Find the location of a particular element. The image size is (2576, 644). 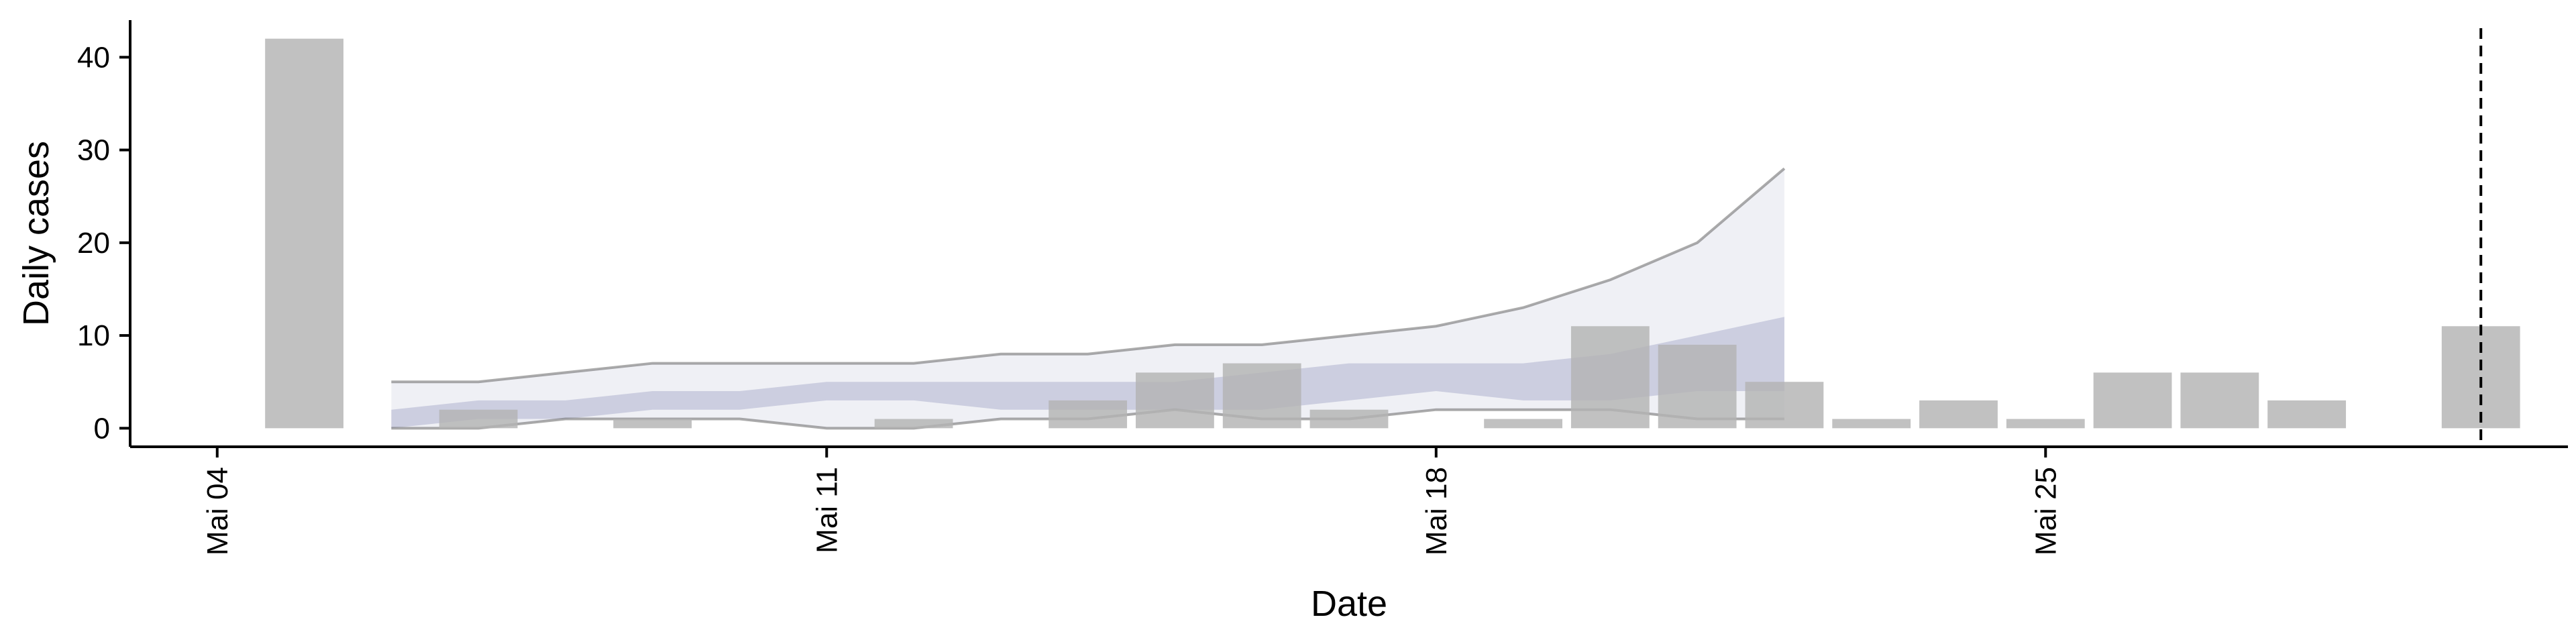

x-axis-title: Date is located at coordinates (1349, 604).